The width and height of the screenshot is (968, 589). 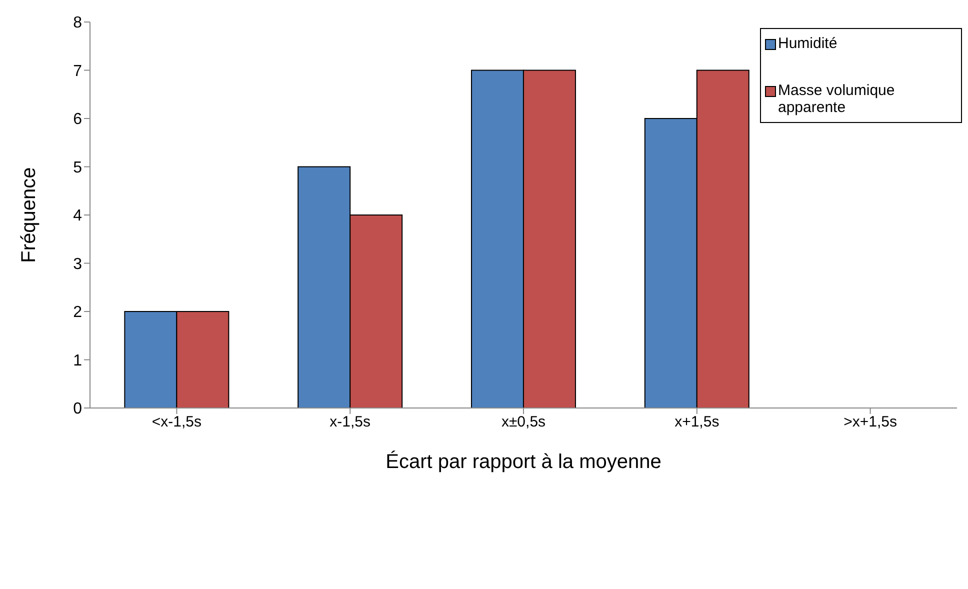 What do you see at coordinates (77, 264) in the screenshot?
I see `y-tick-label: 3` at bounding box center [77, 264].